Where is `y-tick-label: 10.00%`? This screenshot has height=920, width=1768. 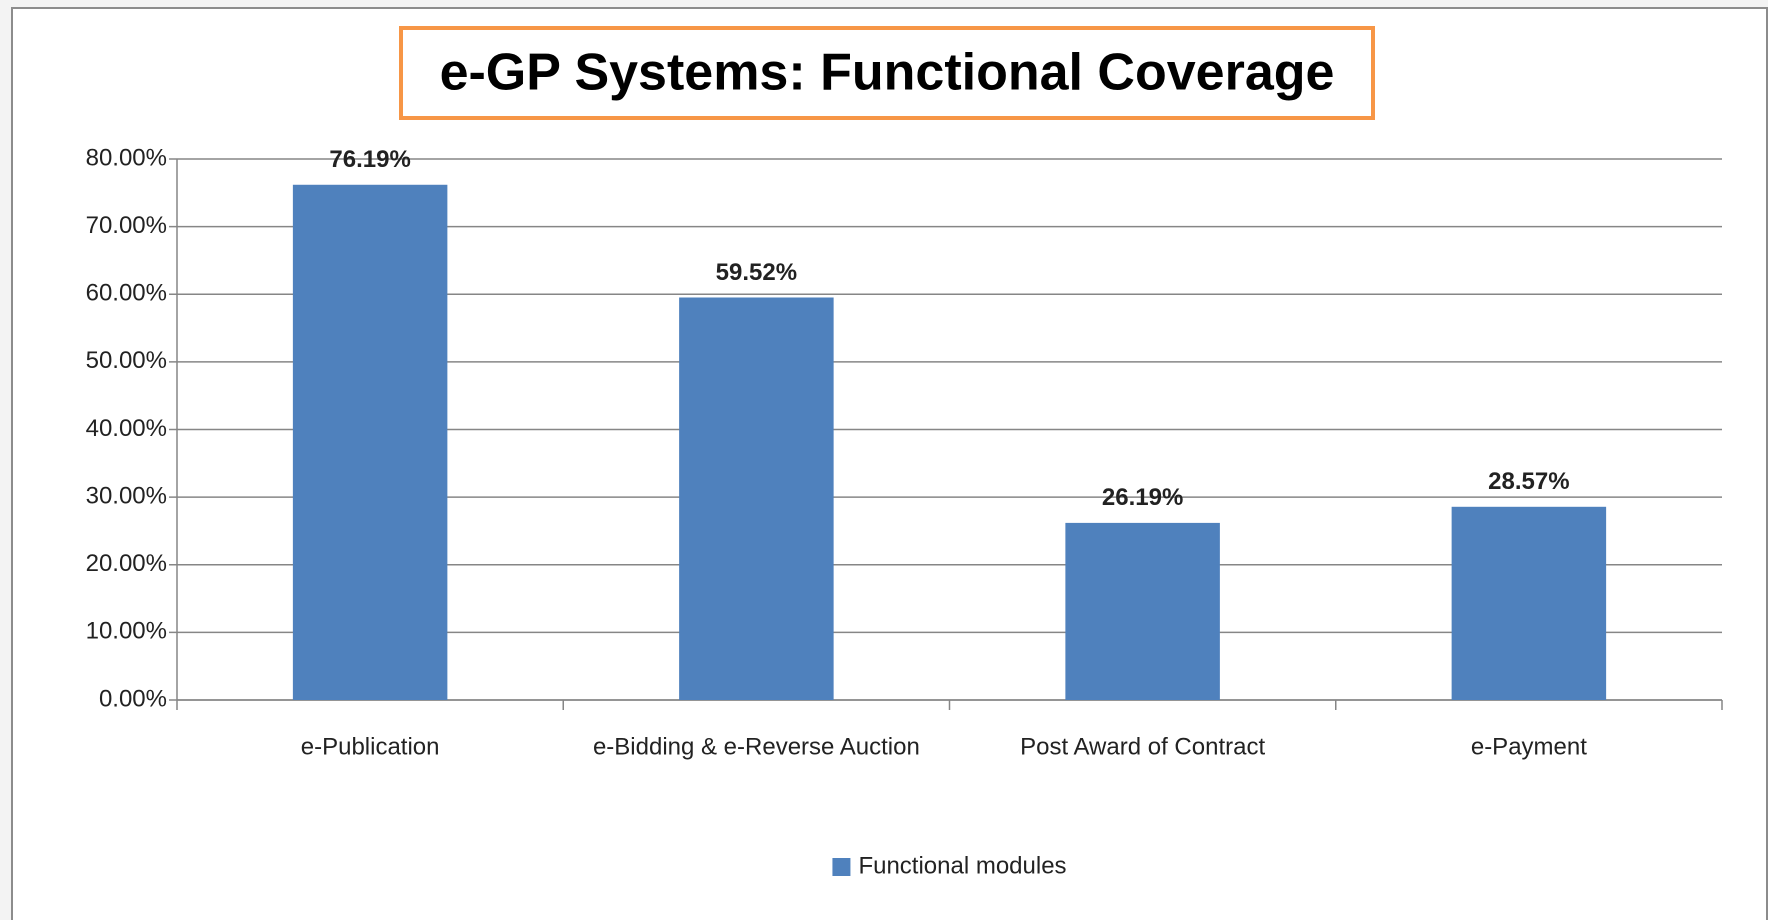
y-tick-label: 10.00% is located at coordinates (126, 631).